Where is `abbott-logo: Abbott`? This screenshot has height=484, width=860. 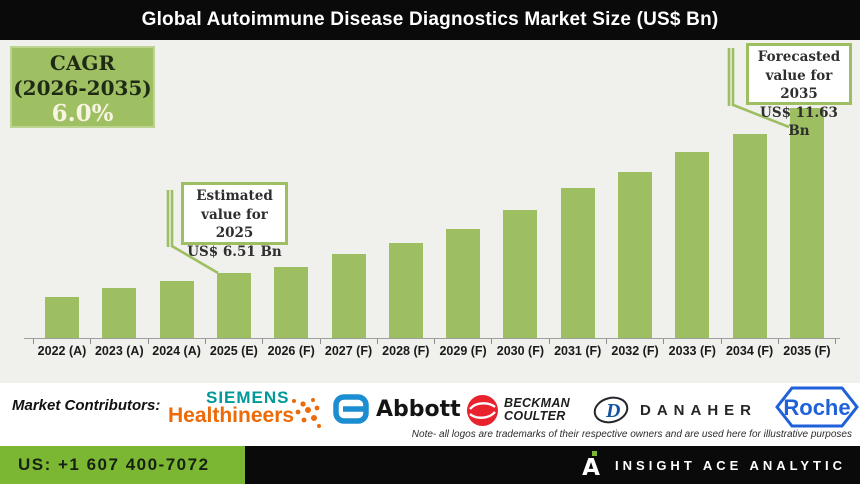
abbott-logo: Abbott is located at coordinates (397, 409).